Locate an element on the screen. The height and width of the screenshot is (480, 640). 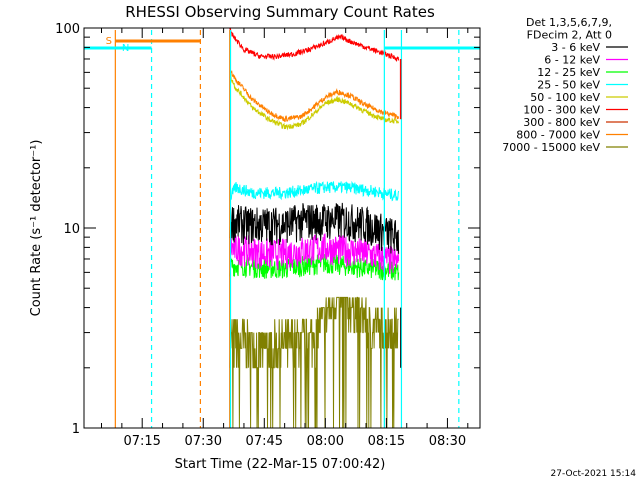
legend-header: FDecim 2, Att 0 is located at coordinates (569, 35).